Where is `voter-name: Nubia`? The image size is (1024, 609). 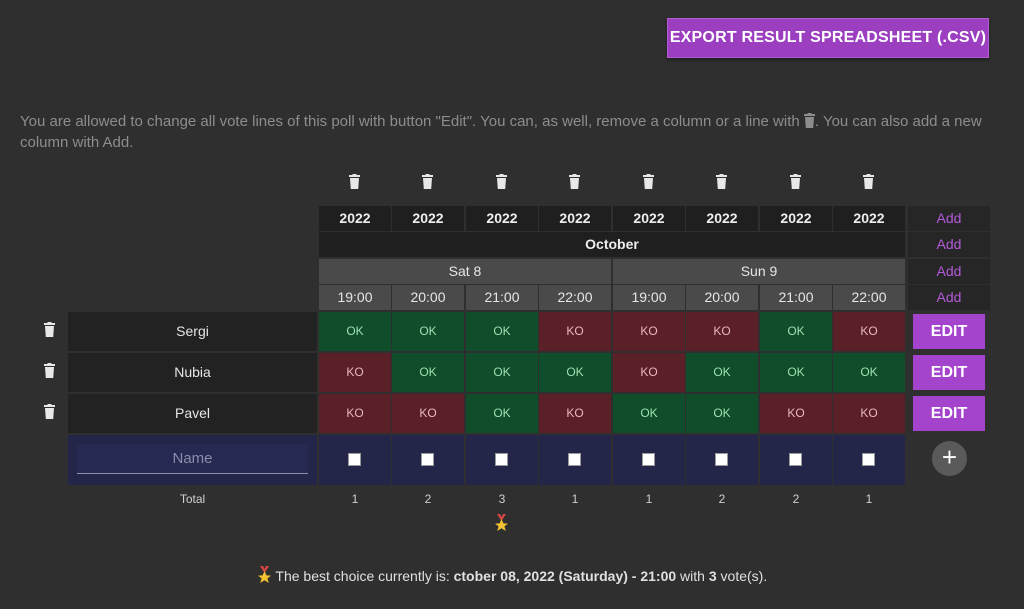 voter-name: Nubia is located at coordinates (192, 372).